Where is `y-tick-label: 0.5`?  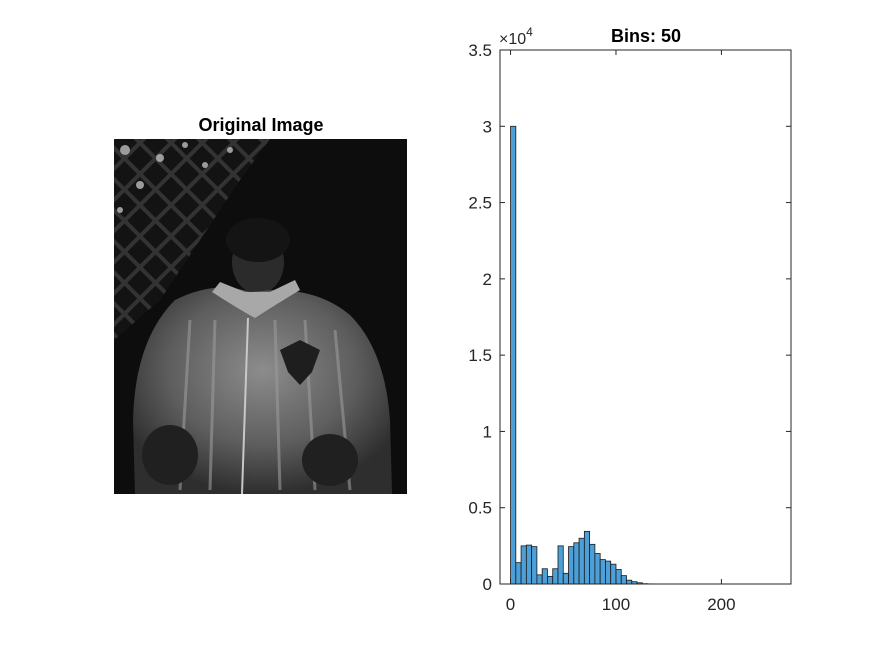 y-tick-label: 0.5 is located at coordinates (480, 508).